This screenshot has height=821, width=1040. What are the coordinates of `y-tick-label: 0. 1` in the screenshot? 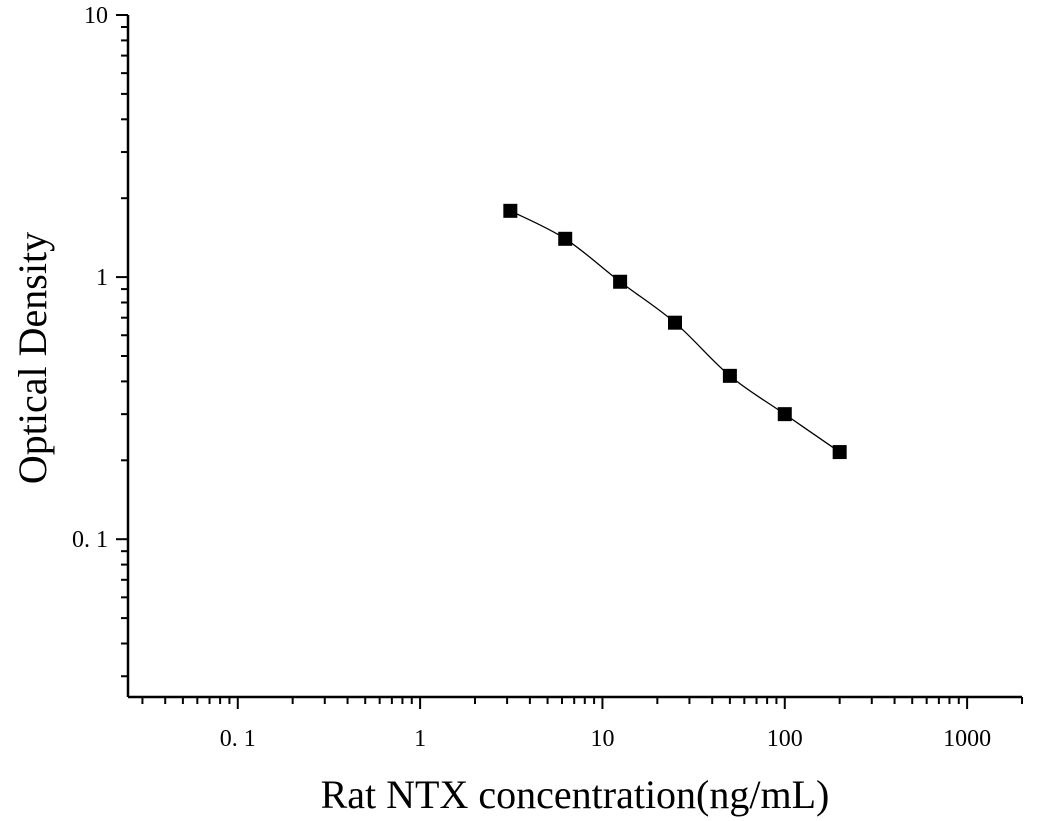 It's located at (90, 540).